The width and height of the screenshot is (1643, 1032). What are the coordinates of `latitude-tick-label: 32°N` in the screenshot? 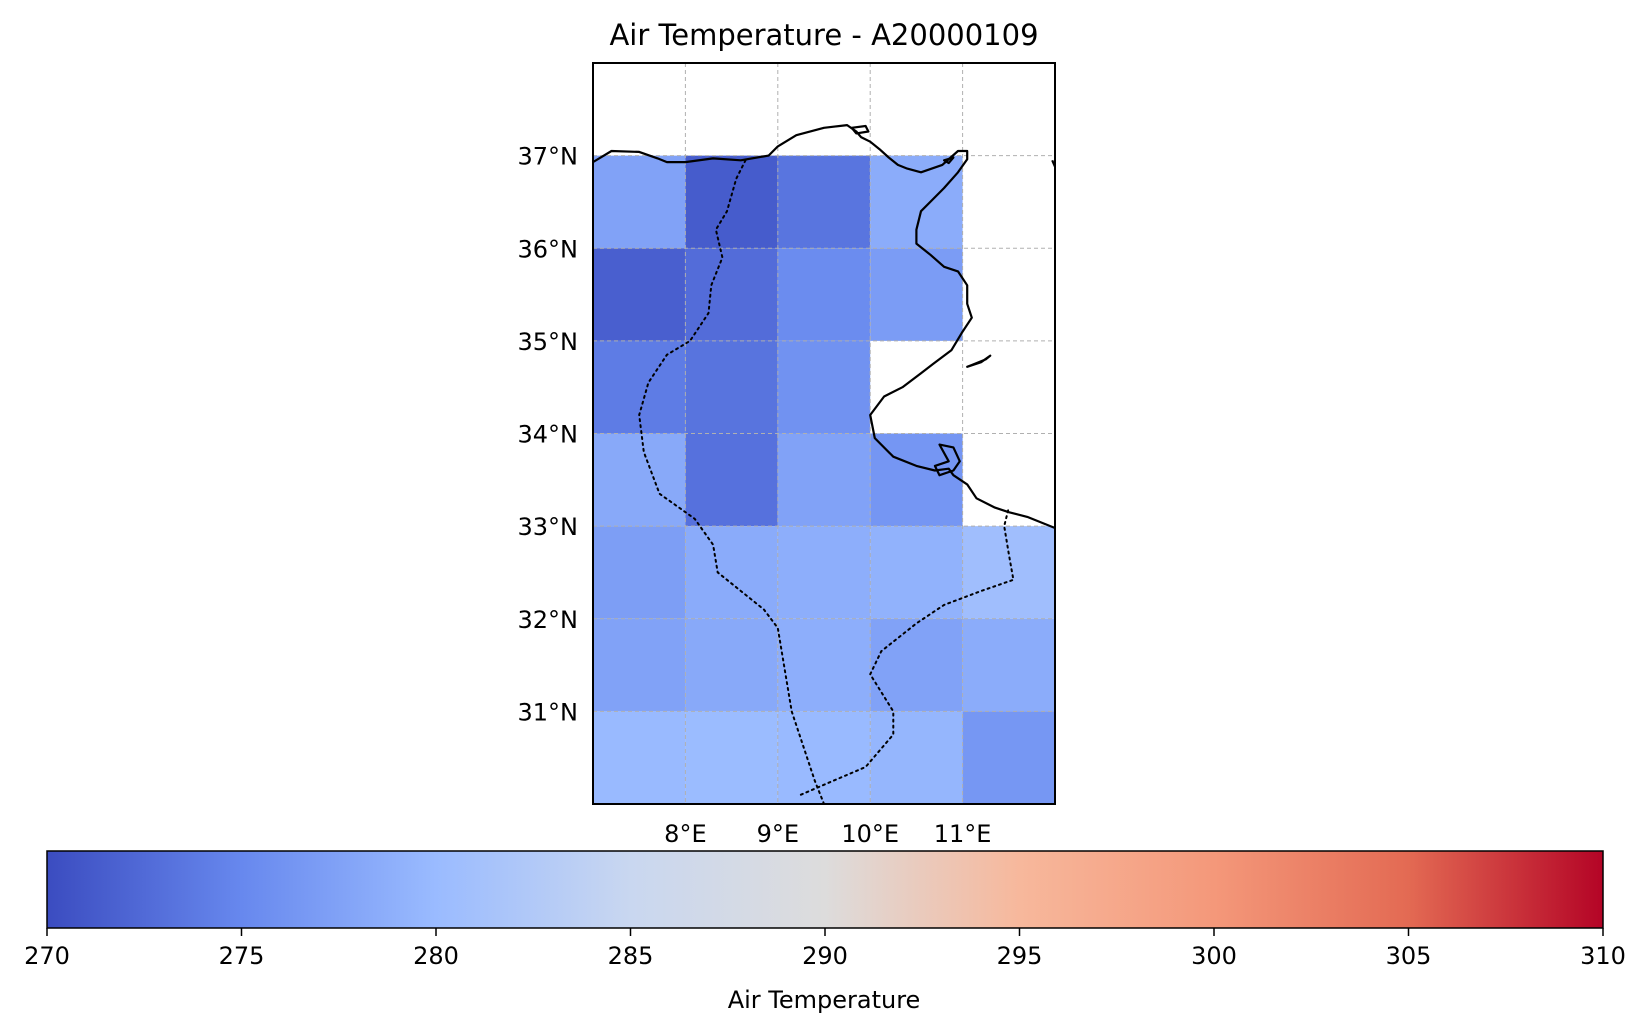 It's located at (548, 620).